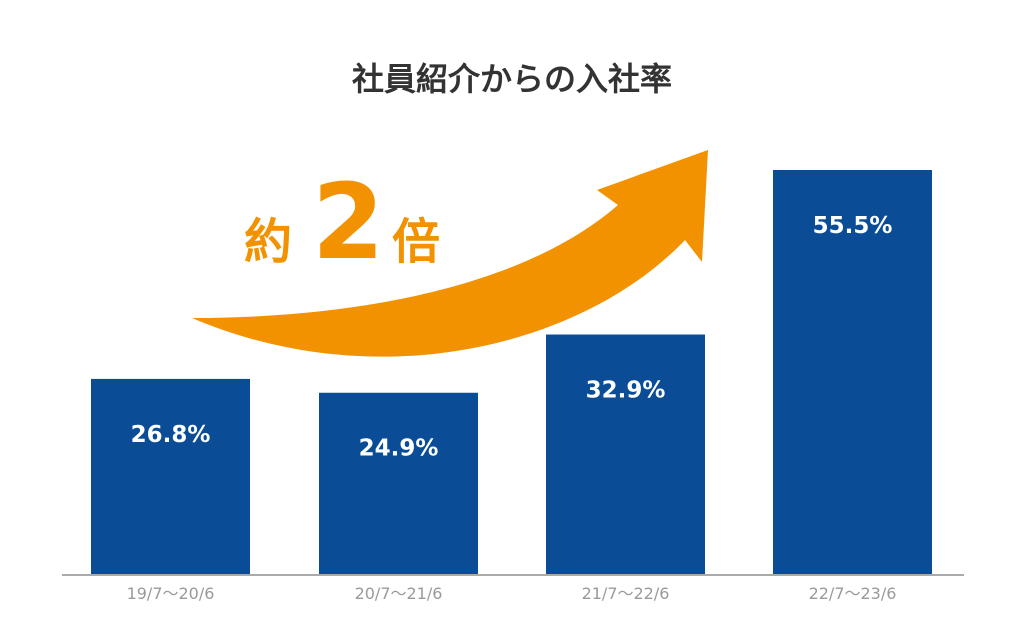  I want to click on bar-value-label-3: 32.9%, so click(626, 391).